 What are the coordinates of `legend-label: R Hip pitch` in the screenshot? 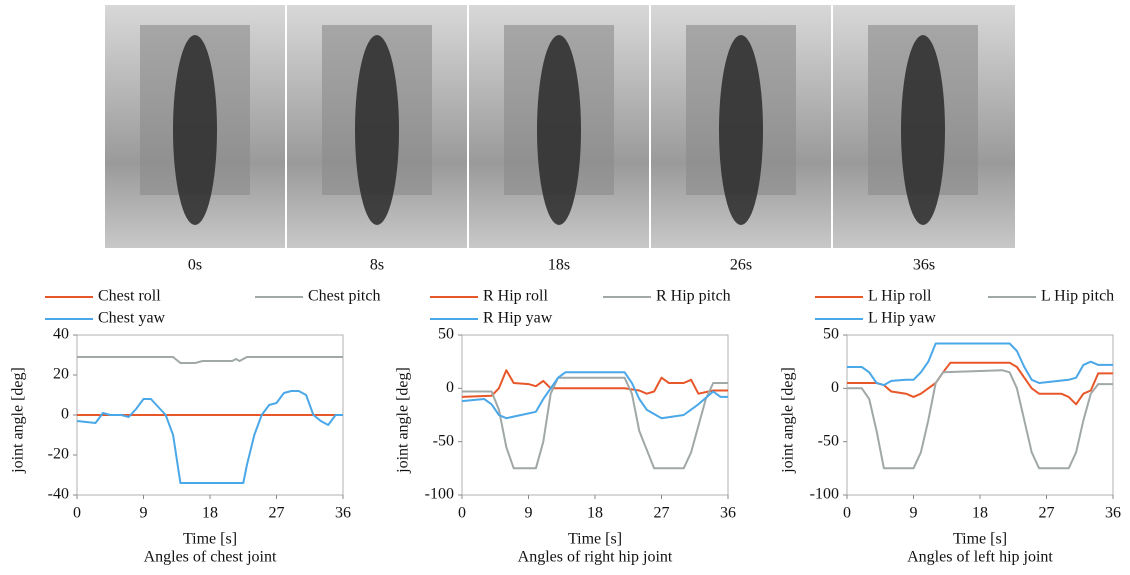 It's located at (693, 296).